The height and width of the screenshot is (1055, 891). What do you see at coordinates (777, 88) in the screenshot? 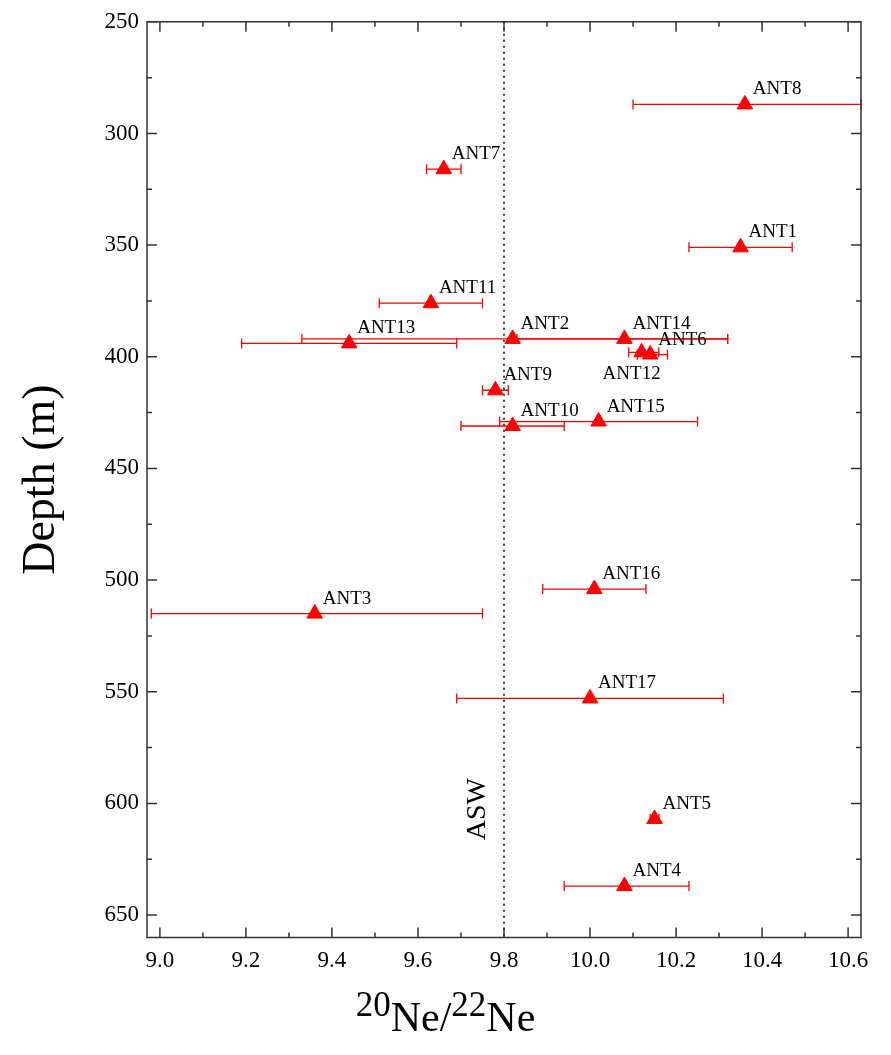
I see `annotation: ANT8` at bounding box center [777, 88].